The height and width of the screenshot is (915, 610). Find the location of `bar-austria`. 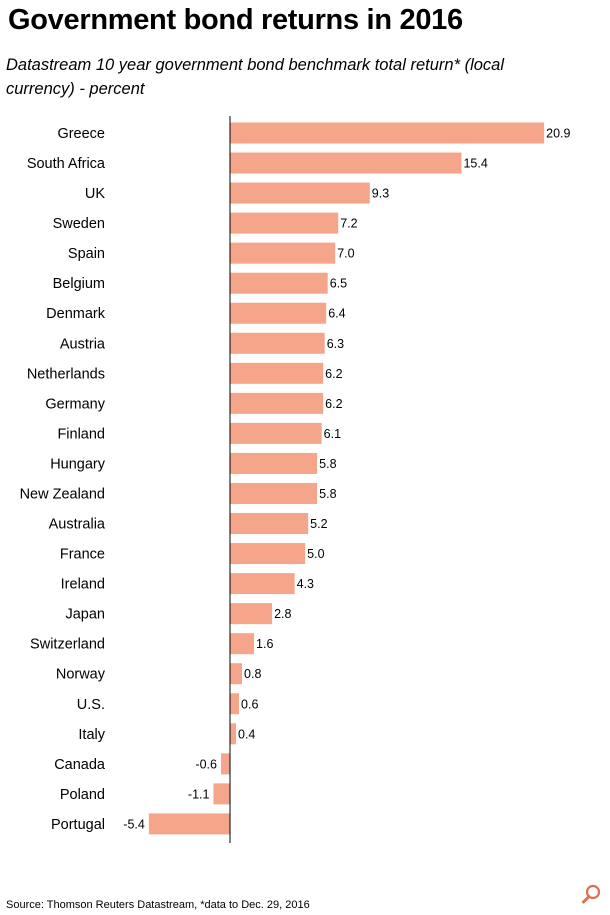

bar-austria is located at coordinates (277, 343).